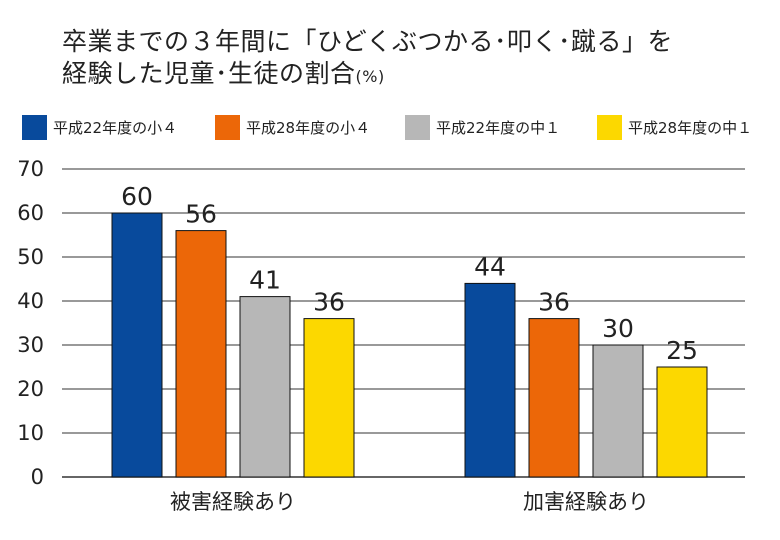 Image resolution: width=780 pixels, height=540 pixels. I want to click on y-tick-label-30: 30, so click(30, 345).